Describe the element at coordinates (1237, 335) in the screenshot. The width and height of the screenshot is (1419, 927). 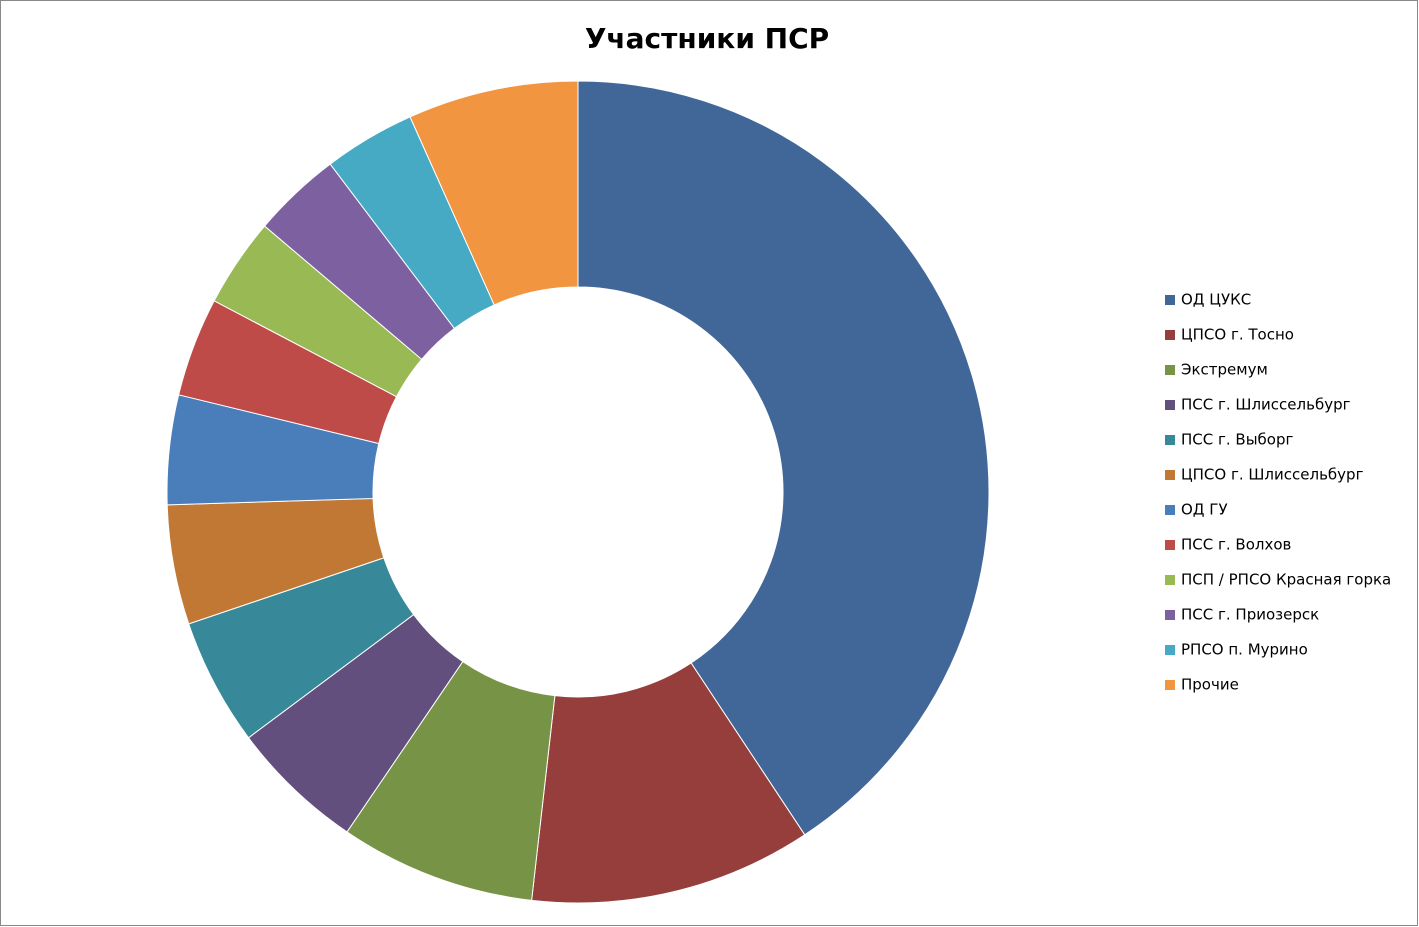
I see `legend-label: ЦПСО г. Тосно` at that location.